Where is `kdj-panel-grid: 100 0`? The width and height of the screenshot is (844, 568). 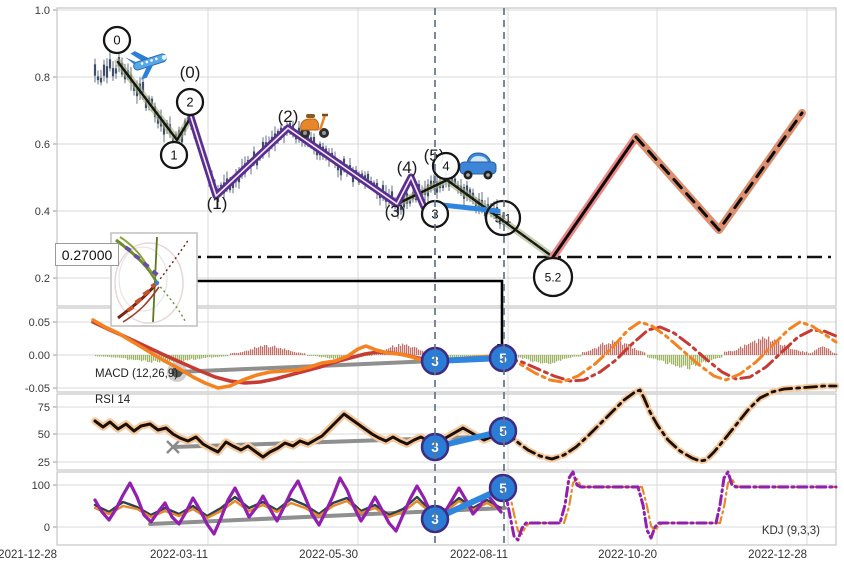 kdj-panel-grid: 100 0 is located at coordinates (434, 508).